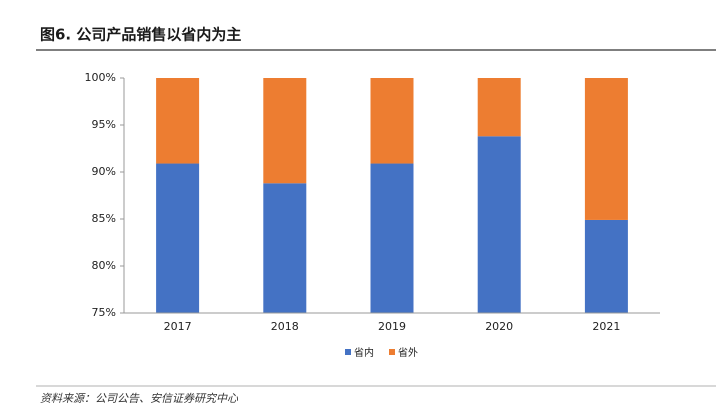  I want to click on chart-title: 图6. 公司产品销售以省内为主, so click(140, 35).